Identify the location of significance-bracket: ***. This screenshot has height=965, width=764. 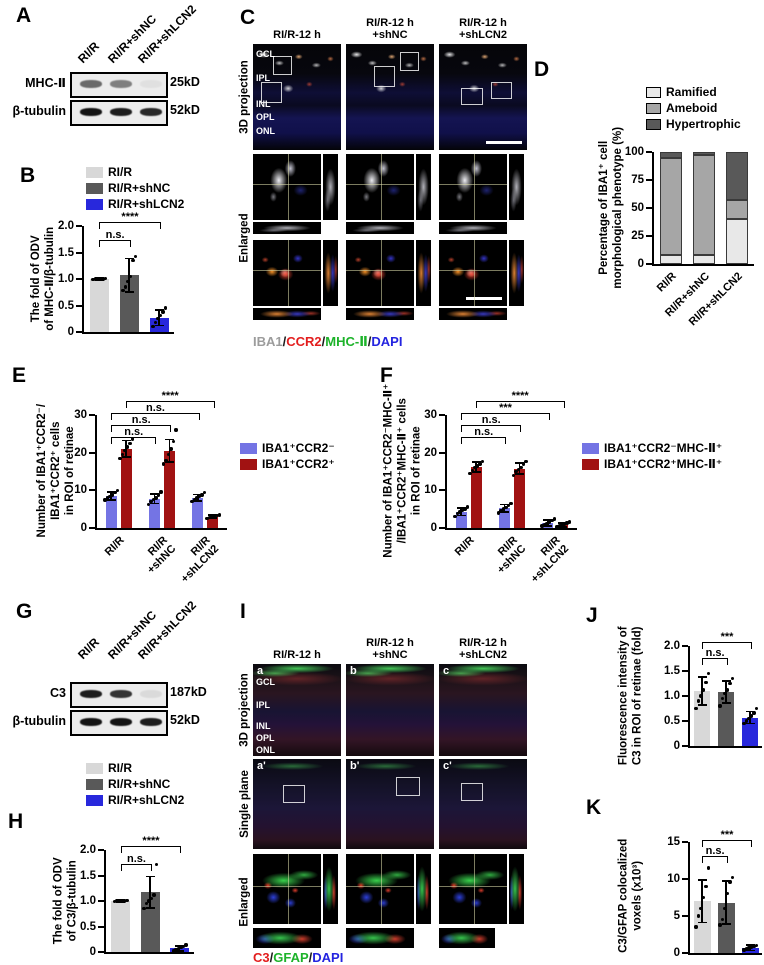
(727, 838).